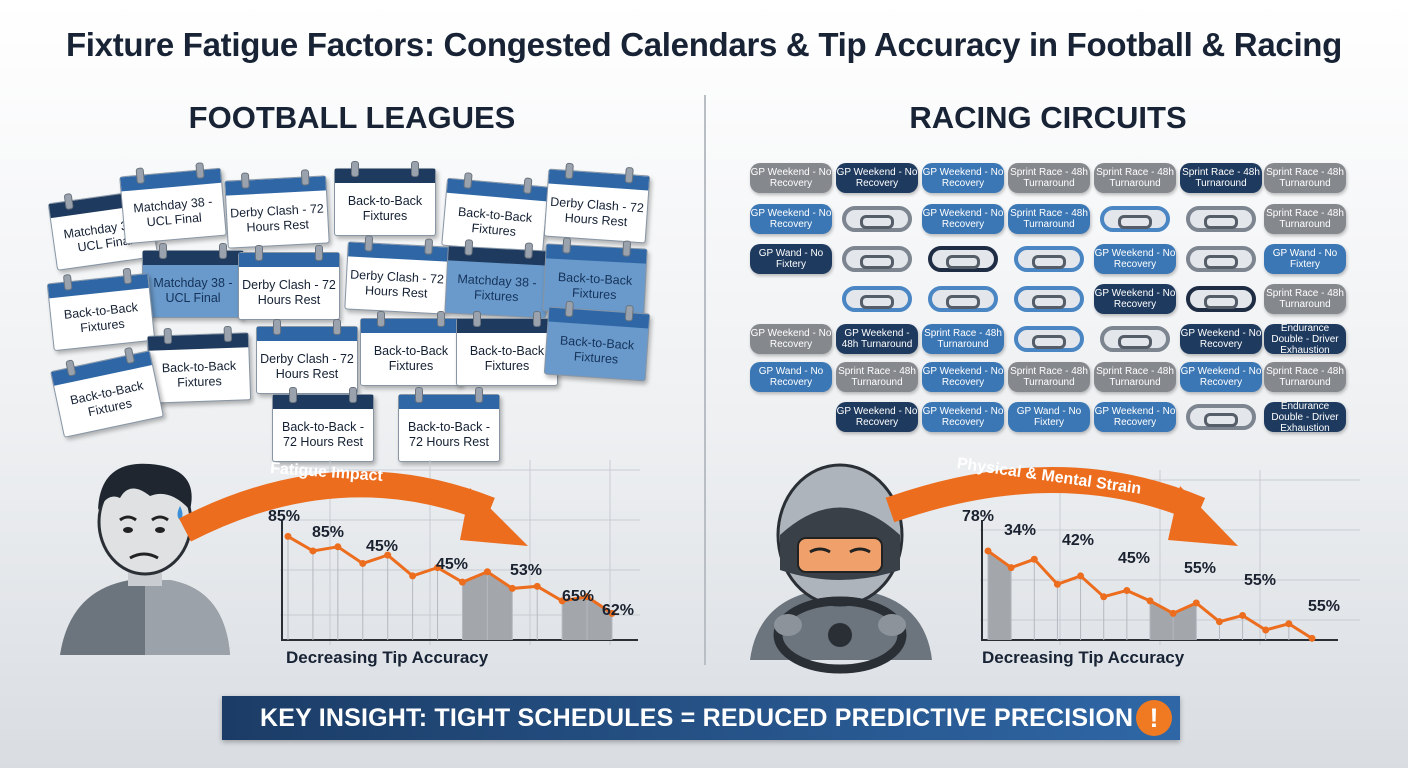 This screenshot has width=1408, height=768. What do you see at coordinates (877, 339) in the screenshot?
I see `race-schedule-pill: GP Weekend - 48h Turnaround` at bounding box center [877, 339].